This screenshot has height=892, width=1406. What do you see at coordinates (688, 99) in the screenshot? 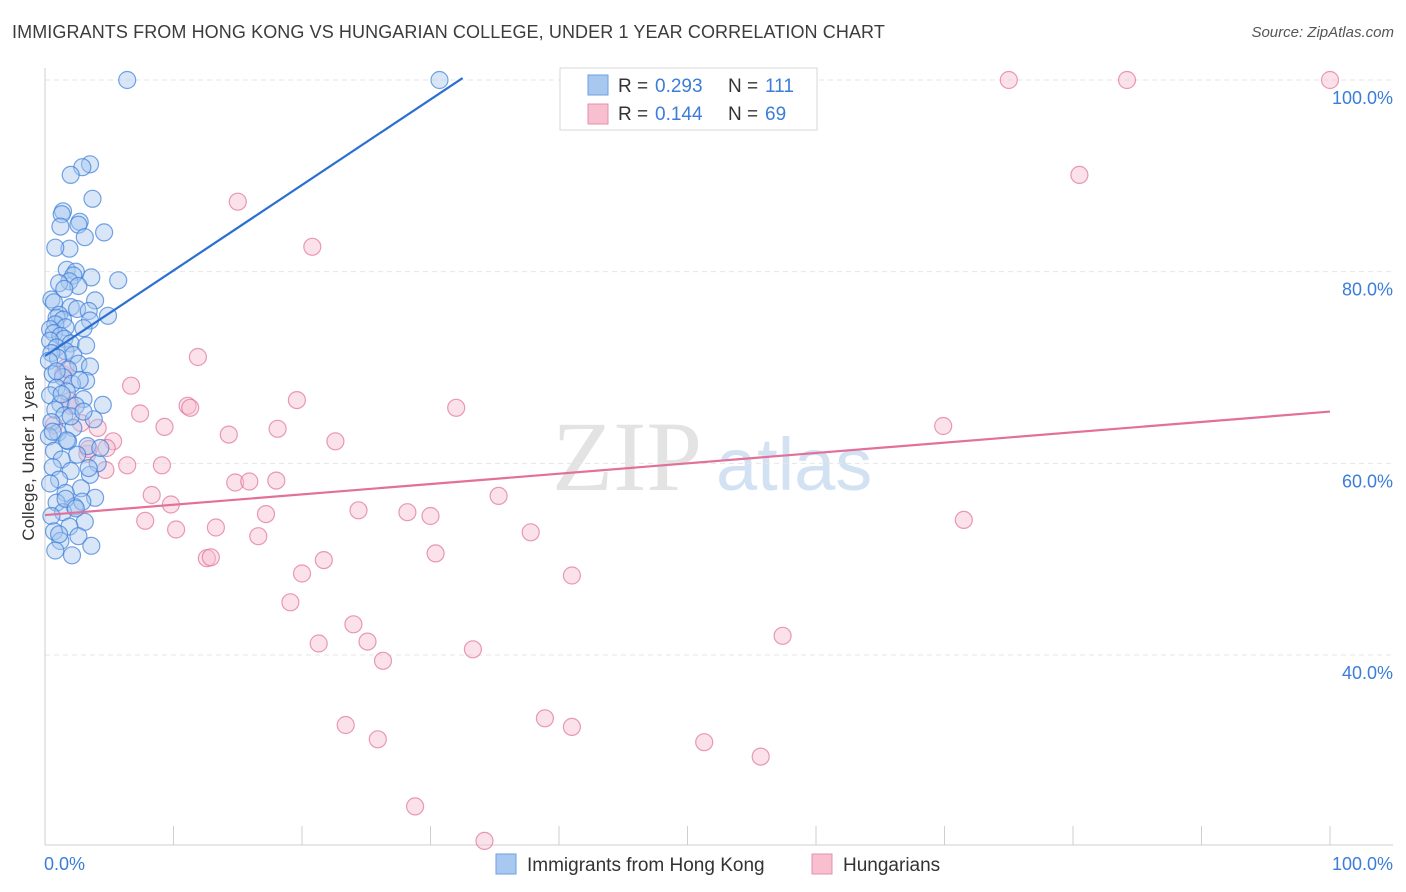
I see `stats-legend: R = 0.293 N = 111 R = 0.144 N = 69` at bounding box center [688, 99].